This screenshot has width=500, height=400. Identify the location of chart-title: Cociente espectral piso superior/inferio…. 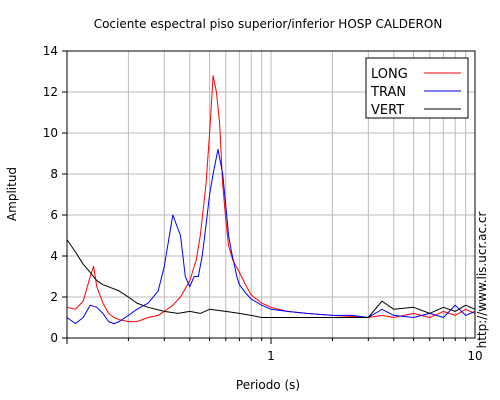
(268, 24).